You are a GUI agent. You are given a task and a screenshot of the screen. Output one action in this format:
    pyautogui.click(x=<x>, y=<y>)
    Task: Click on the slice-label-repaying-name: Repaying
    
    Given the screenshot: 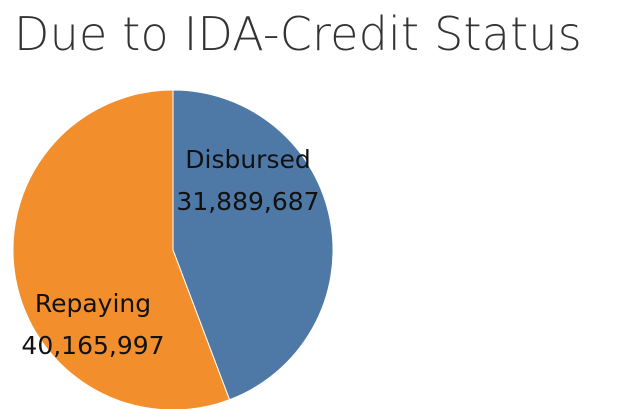 What is the action you would take?
    pyautogui.click(x=93, y=303)
    